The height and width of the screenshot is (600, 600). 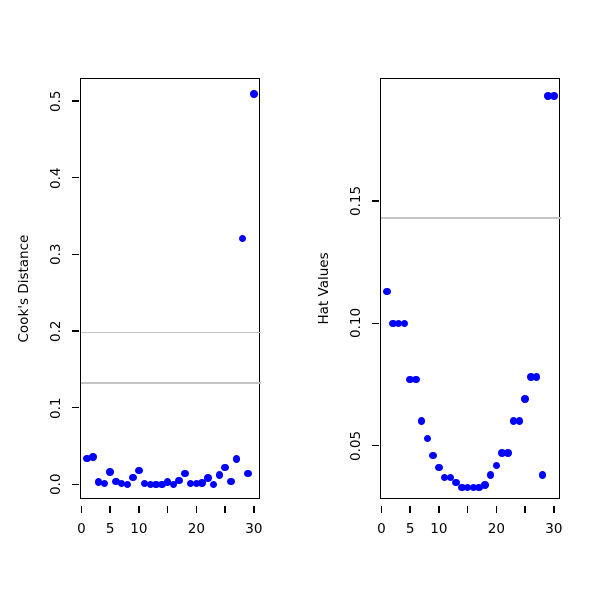 What do you see at coordinates (55, 484) in the screenshot?
I see `y-axis-tick-label: 0.0` at bounding box center [55, 484].